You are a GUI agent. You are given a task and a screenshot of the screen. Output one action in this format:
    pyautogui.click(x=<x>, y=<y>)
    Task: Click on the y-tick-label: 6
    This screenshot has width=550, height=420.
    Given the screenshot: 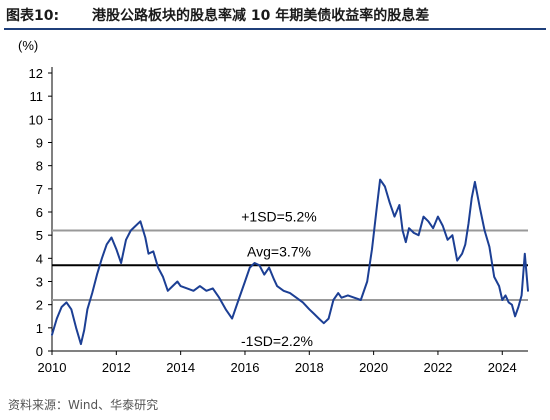 What is the action you would take?
    pyautogui.click(x=39, y=212)
    